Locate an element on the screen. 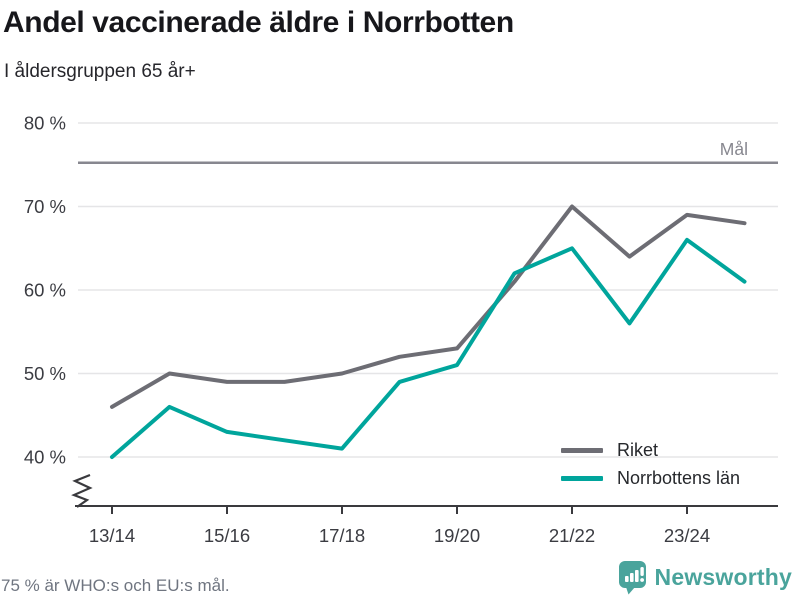 The image size is (800, 600). x-axis-tick-label: 23/24 is located at coordinates (687, 535).